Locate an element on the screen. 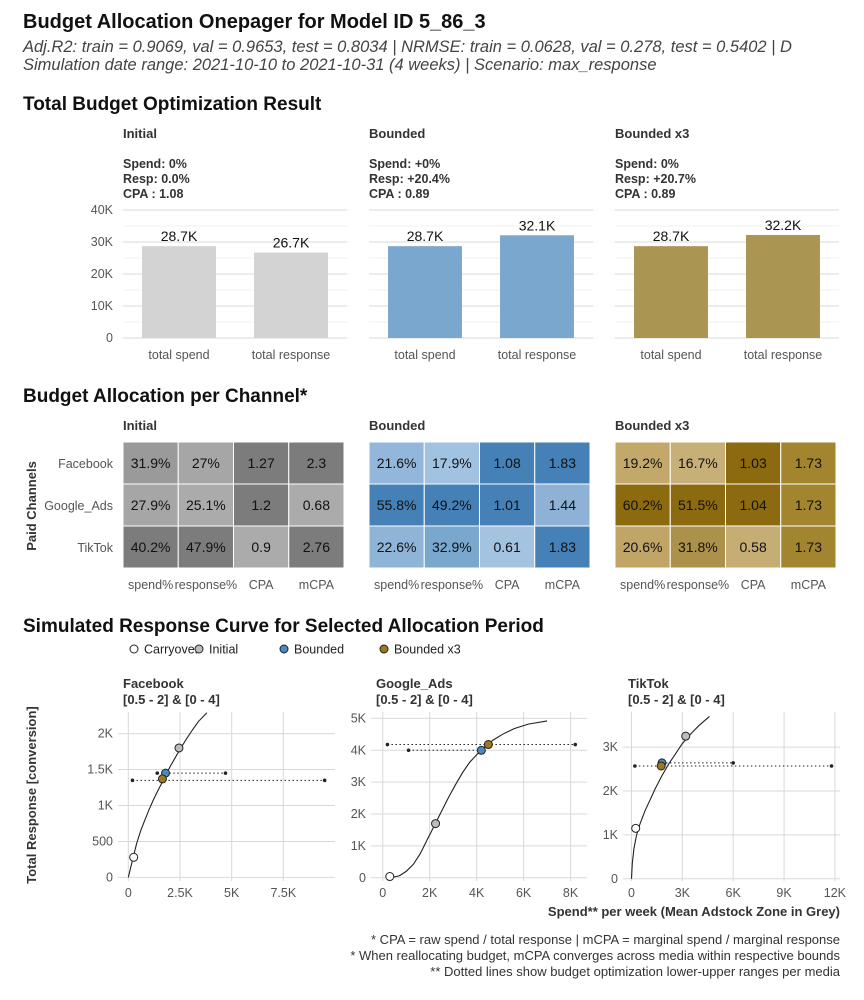 Image resolution: width=864 pixels, height=1000 pixels. y-tick-label: 10K is located at coordinates (102, 306).